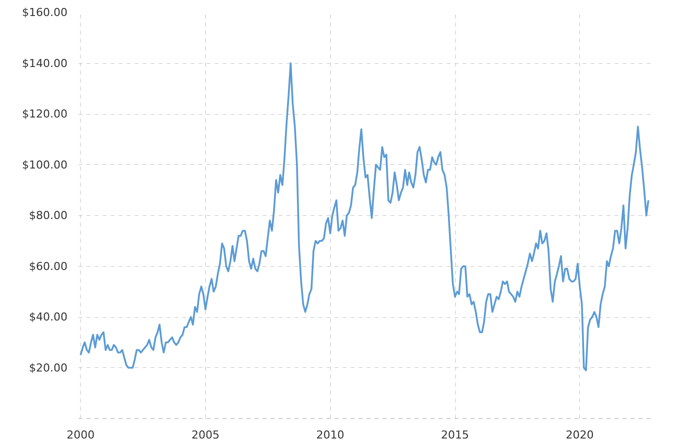  I want to click on y-tick-label: $80.00, so click(48, 215).